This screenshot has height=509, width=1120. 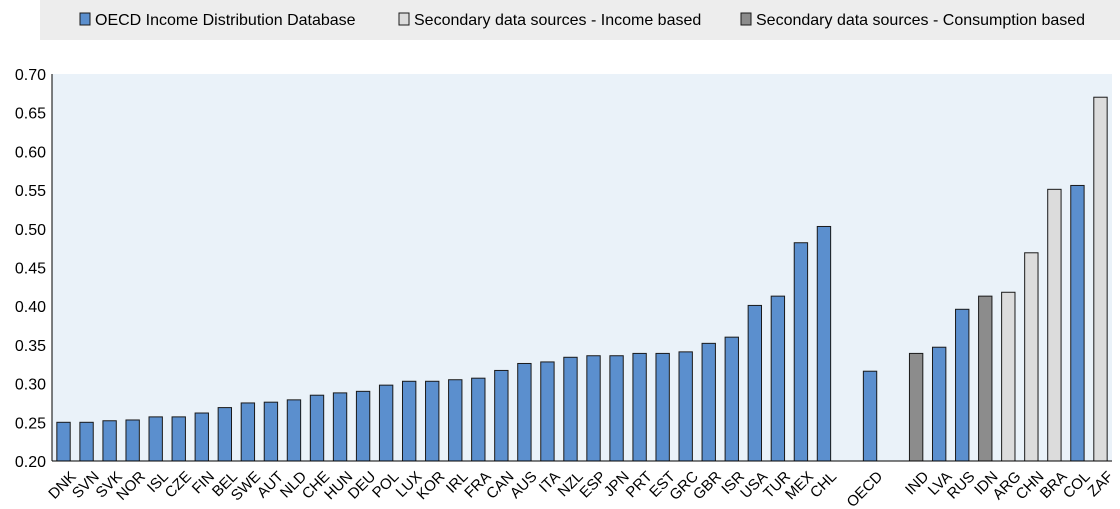 I want to click on bar-oecd, so click(x=870, y=416).